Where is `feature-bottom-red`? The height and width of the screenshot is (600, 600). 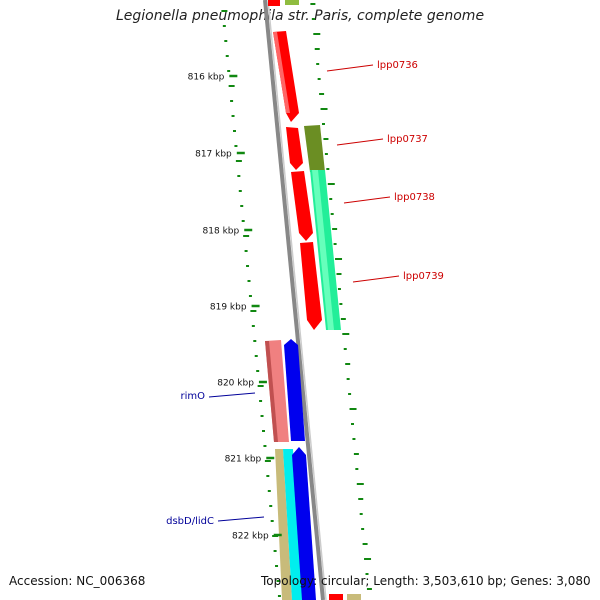 feature-bottom-red is located at coordinates (336, 597).